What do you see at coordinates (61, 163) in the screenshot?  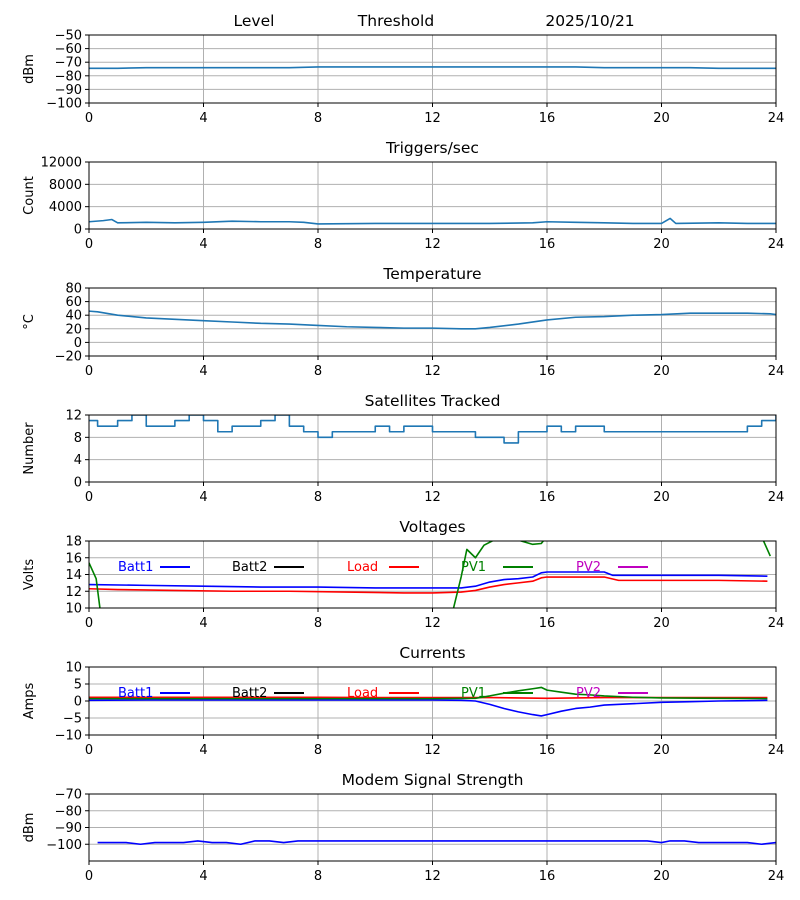 I see `y-tick-label: 12000` at bounding box center [61, 163].